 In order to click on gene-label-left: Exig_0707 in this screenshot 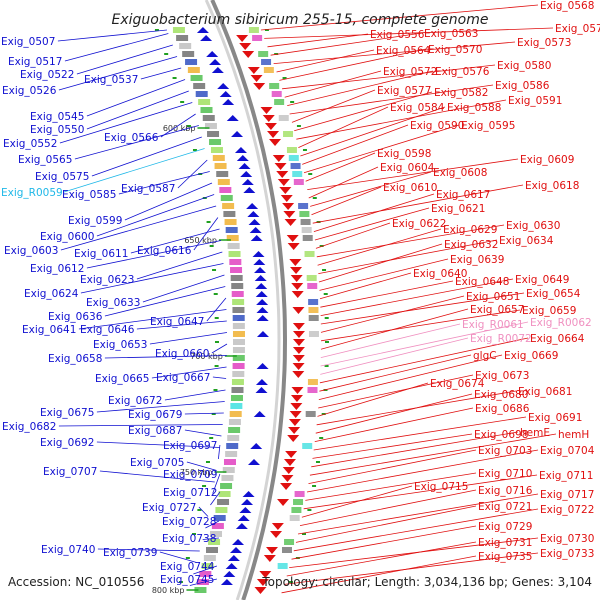, I will do `click(70, 472)`.